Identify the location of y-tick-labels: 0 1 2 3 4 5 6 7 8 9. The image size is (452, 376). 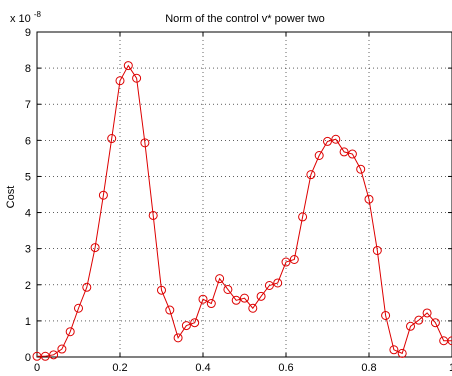
(28, 195).